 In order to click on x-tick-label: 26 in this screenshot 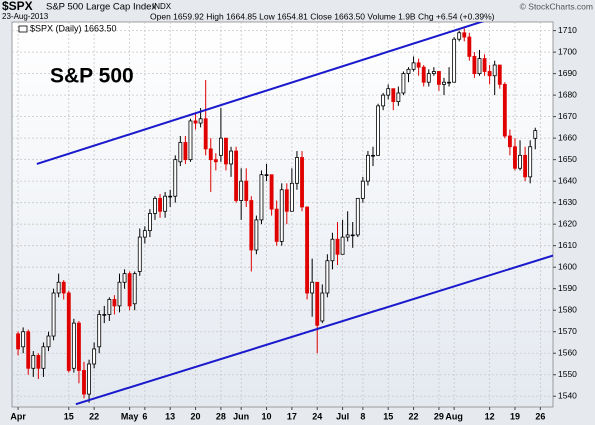, I will do `click(540, 416)`.